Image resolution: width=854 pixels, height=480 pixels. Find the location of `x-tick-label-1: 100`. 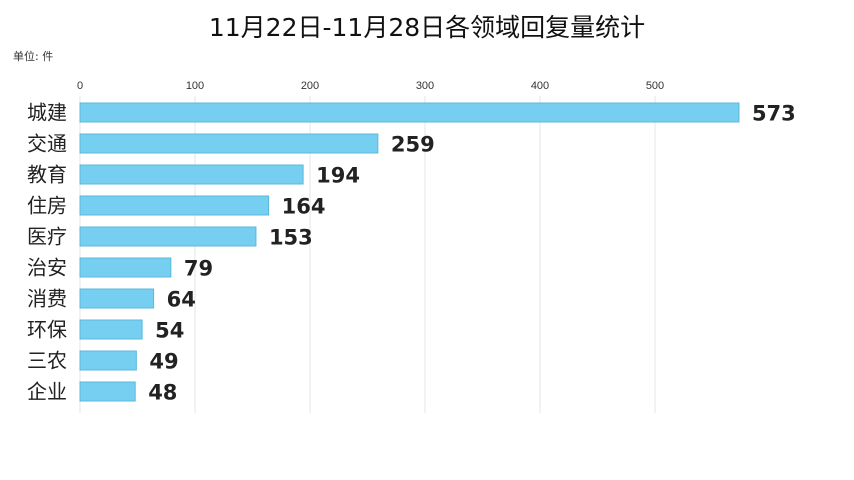

x-tick-label-1: 100 is located at coordinates (195, 86).